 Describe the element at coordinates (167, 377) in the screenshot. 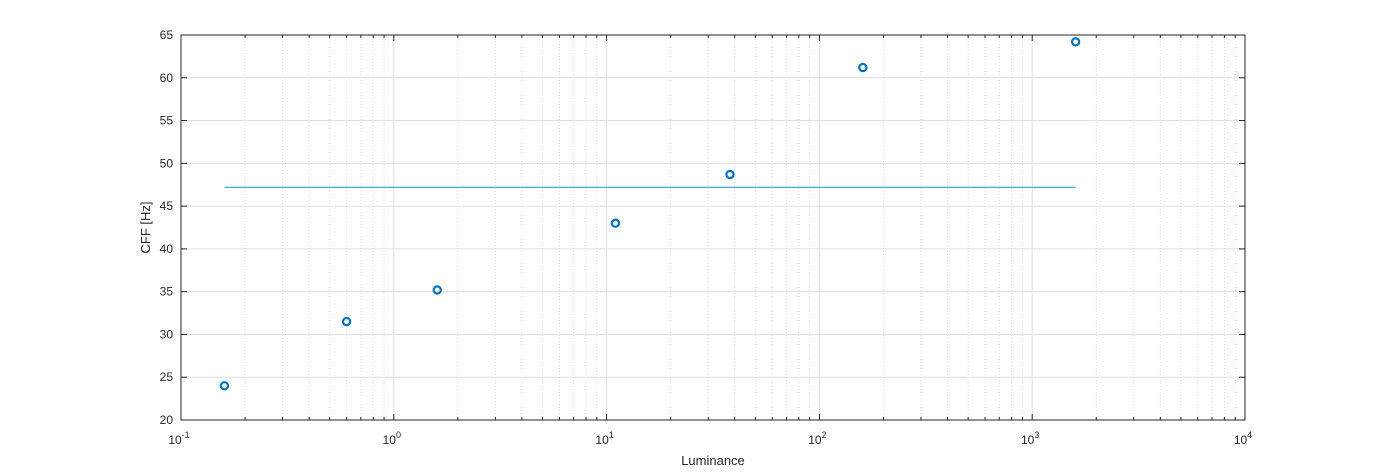

I see `y-tick-label: 25` at that location.